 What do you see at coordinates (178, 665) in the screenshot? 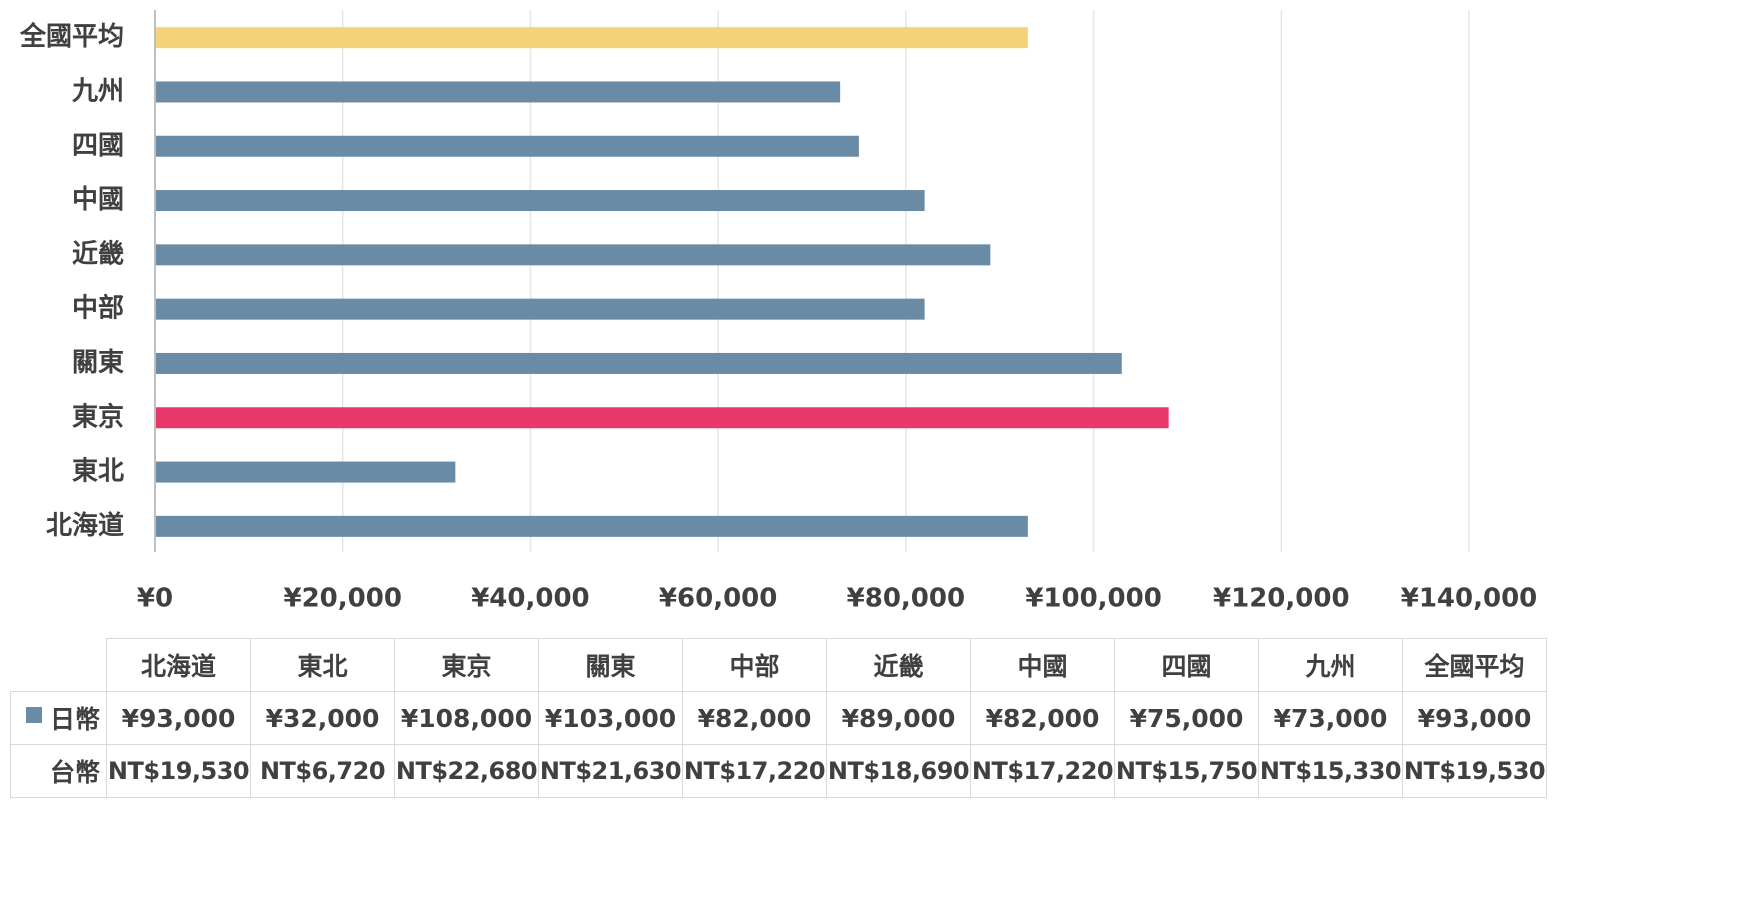
I see `table-header-hokkaido: 北海道` at bounding box center [178, 665].